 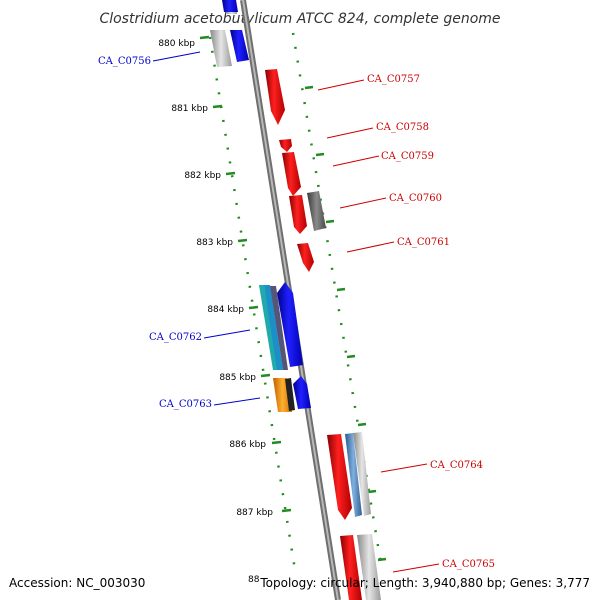 What do you see at coordinates (185, 404) in the screenshot?
I see `gene-label: CA_C0763` at bounding box center [185, 404].